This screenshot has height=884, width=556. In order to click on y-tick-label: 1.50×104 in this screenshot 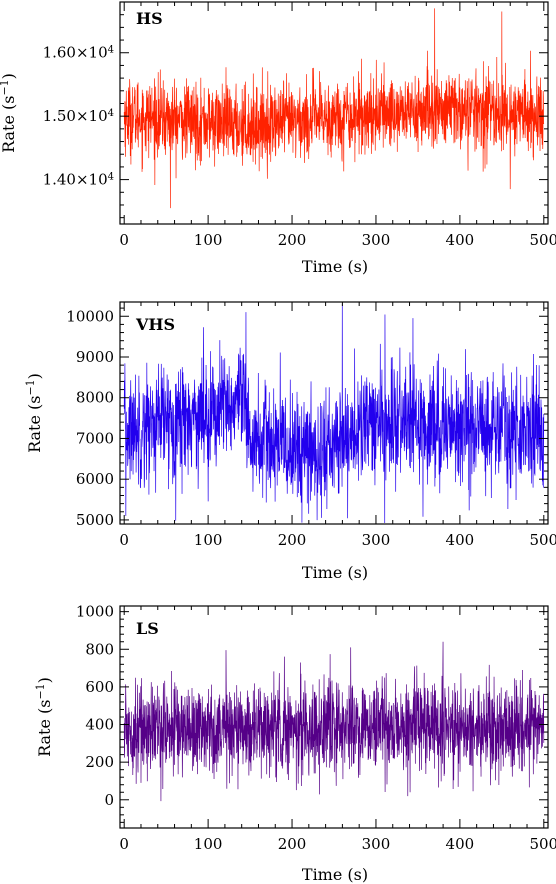, I will do `click(78, 116)`.